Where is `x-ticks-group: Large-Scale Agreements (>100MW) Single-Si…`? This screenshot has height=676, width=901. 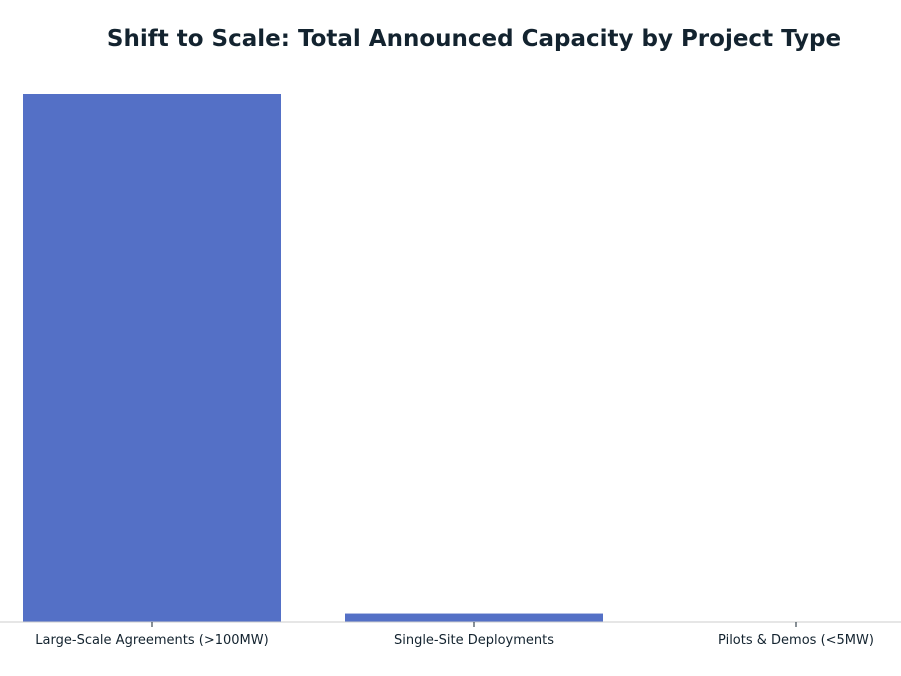
x-ticks-group: Large-Scale Agreements (>100MW) Single-Si… is located at coordinates (454, 635).